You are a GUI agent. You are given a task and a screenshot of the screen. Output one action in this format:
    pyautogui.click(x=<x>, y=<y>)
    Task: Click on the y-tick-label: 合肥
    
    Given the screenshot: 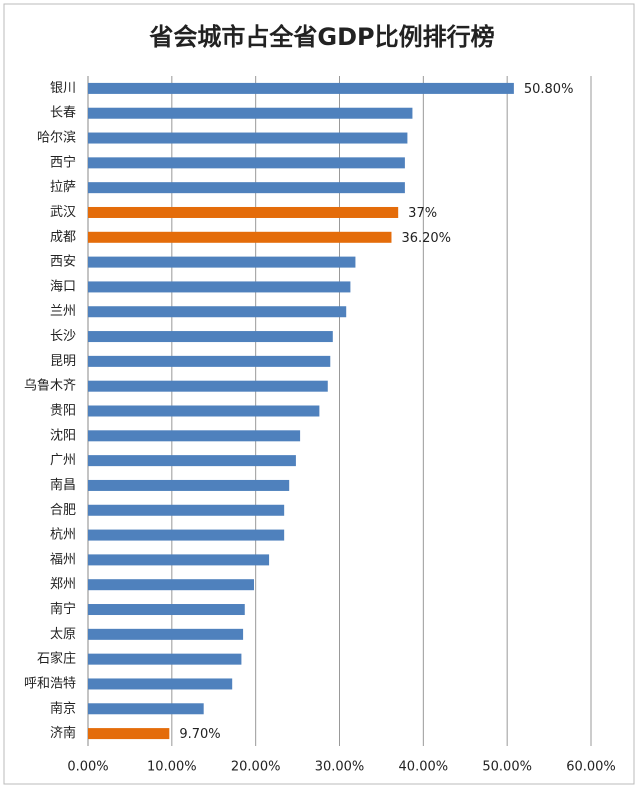 What is the action you would take?
    pyautogui.click(x=63, y=510)
    